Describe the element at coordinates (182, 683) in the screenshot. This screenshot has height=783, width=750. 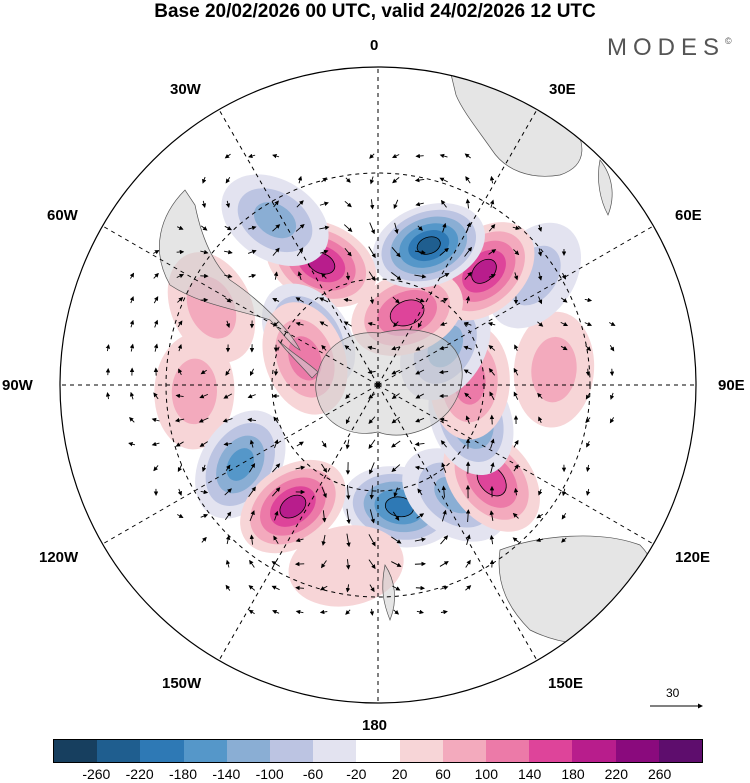
I see `lon-label-150w: 150W` at that location.